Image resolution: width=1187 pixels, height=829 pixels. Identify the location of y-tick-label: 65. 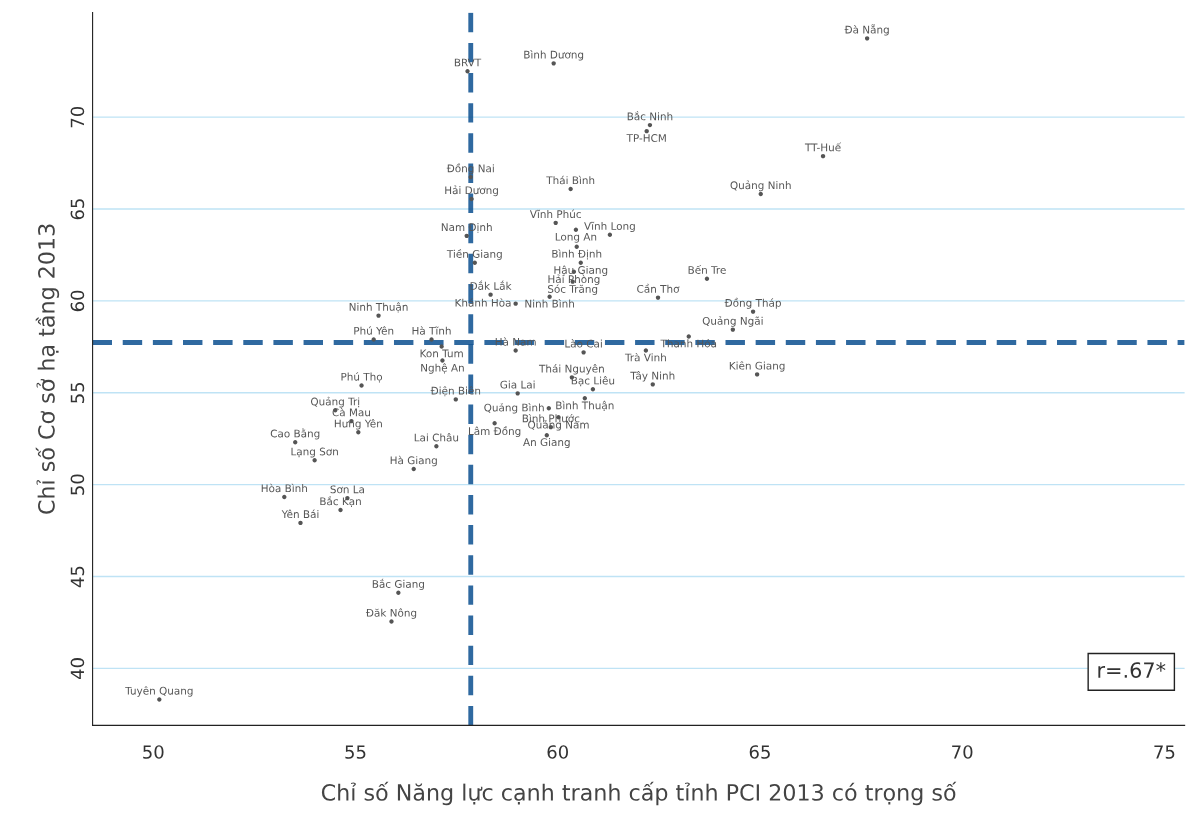
(77, 209).